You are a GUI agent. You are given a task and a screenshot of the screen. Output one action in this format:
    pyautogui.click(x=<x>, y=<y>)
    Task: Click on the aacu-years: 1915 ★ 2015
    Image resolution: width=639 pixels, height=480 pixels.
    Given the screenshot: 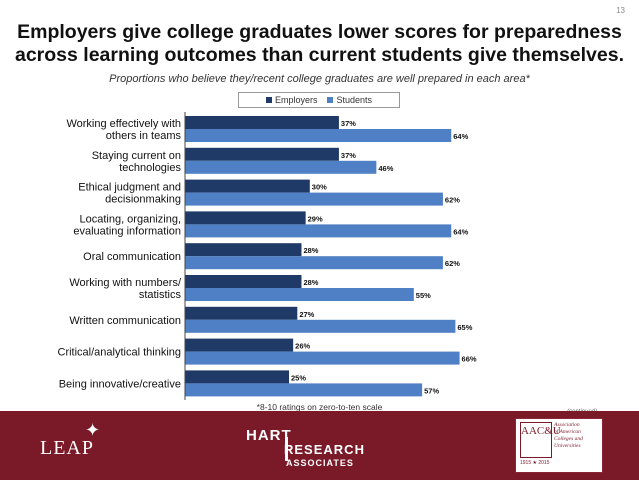 What is the action you would take?
    pyautogui.click(x=535, y=463)
    